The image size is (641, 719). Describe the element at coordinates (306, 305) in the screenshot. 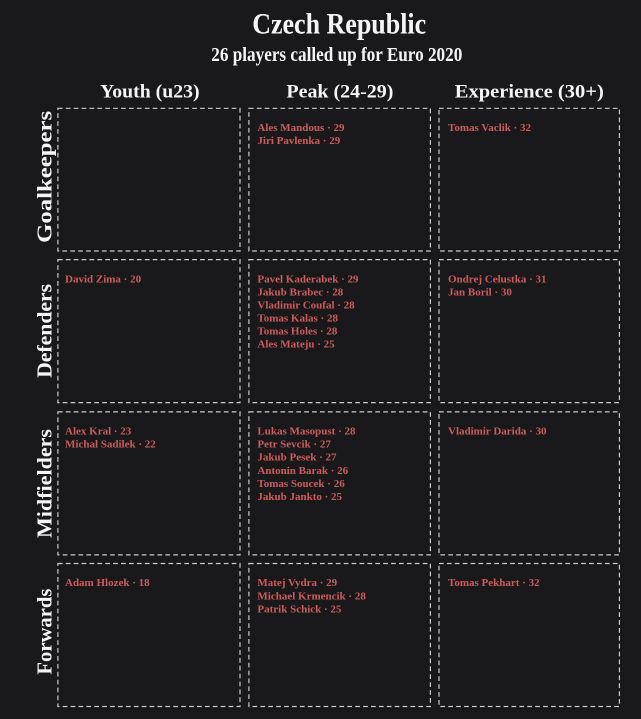

I see `svg-text: Vladimir Coufal · 28` at that location.